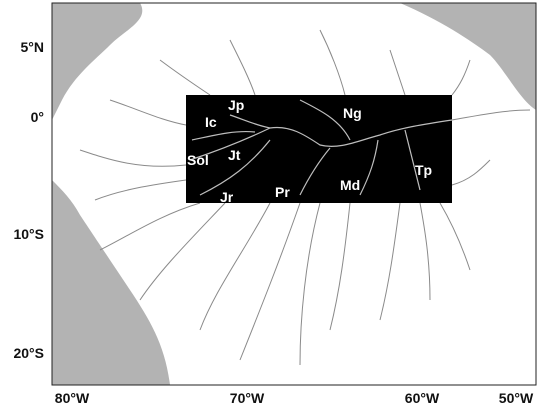 This screenshot has width=539, height=411. I want to click on region-label: Md, so click(350, 185).